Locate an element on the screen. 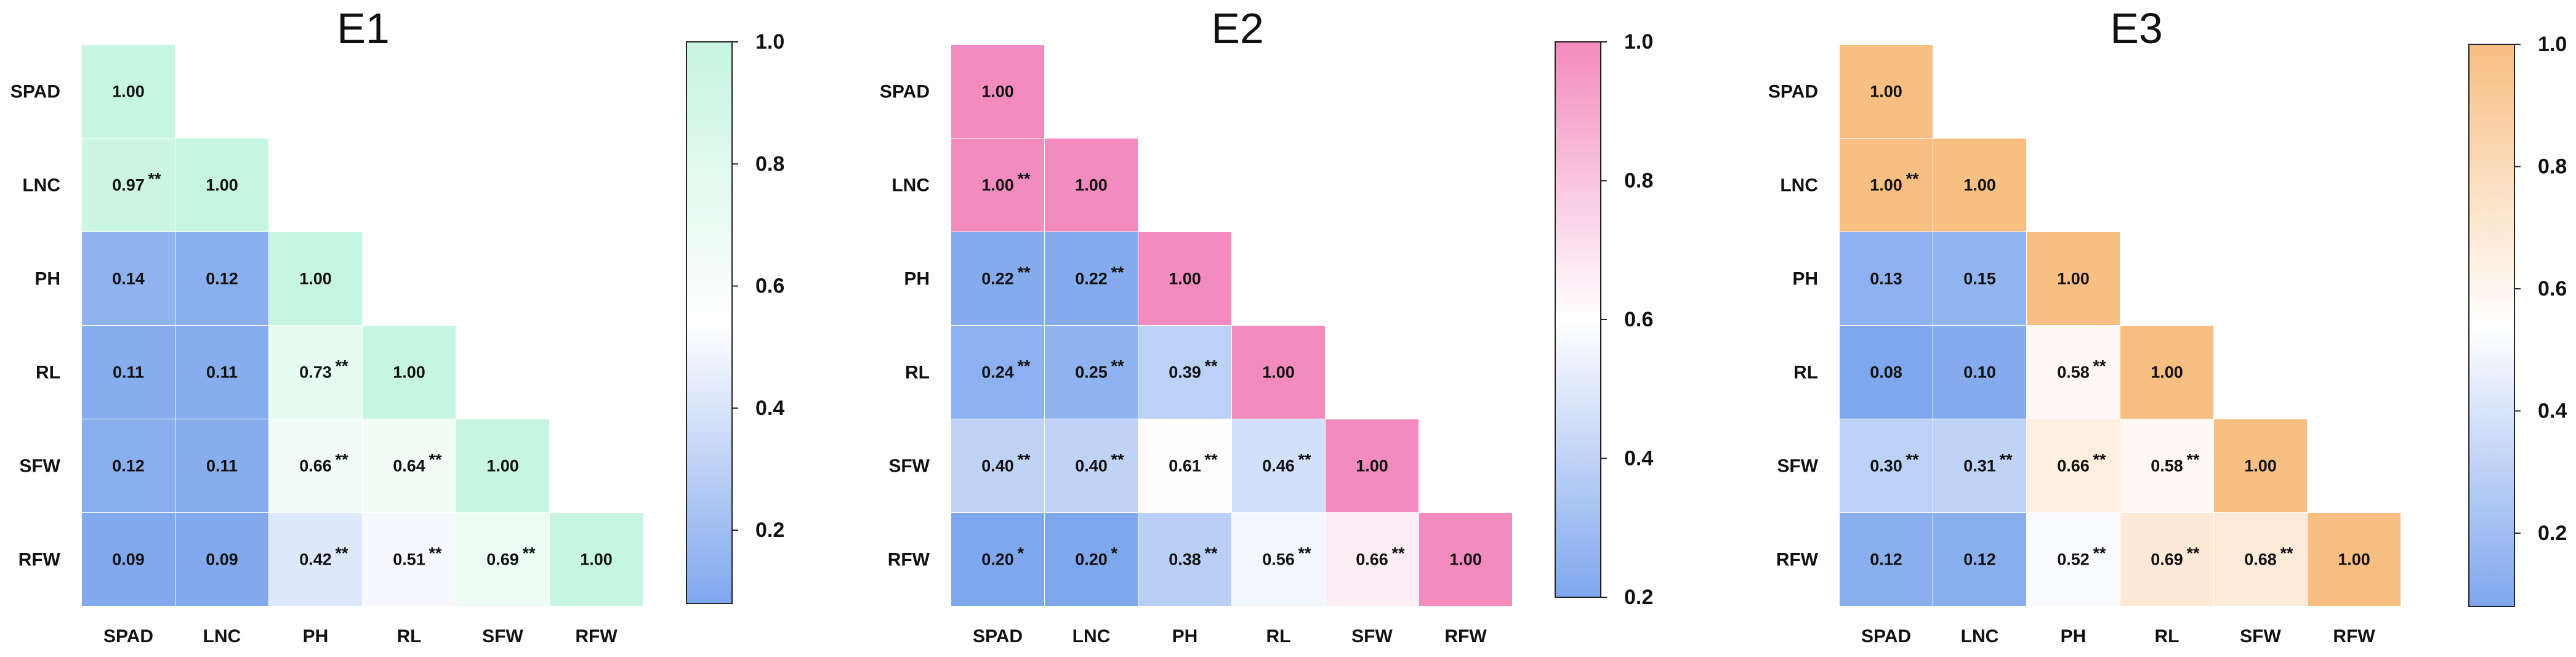 The image size is (2576, 657). cell-value-label: 0.24 is located at coordinates (997, 372).